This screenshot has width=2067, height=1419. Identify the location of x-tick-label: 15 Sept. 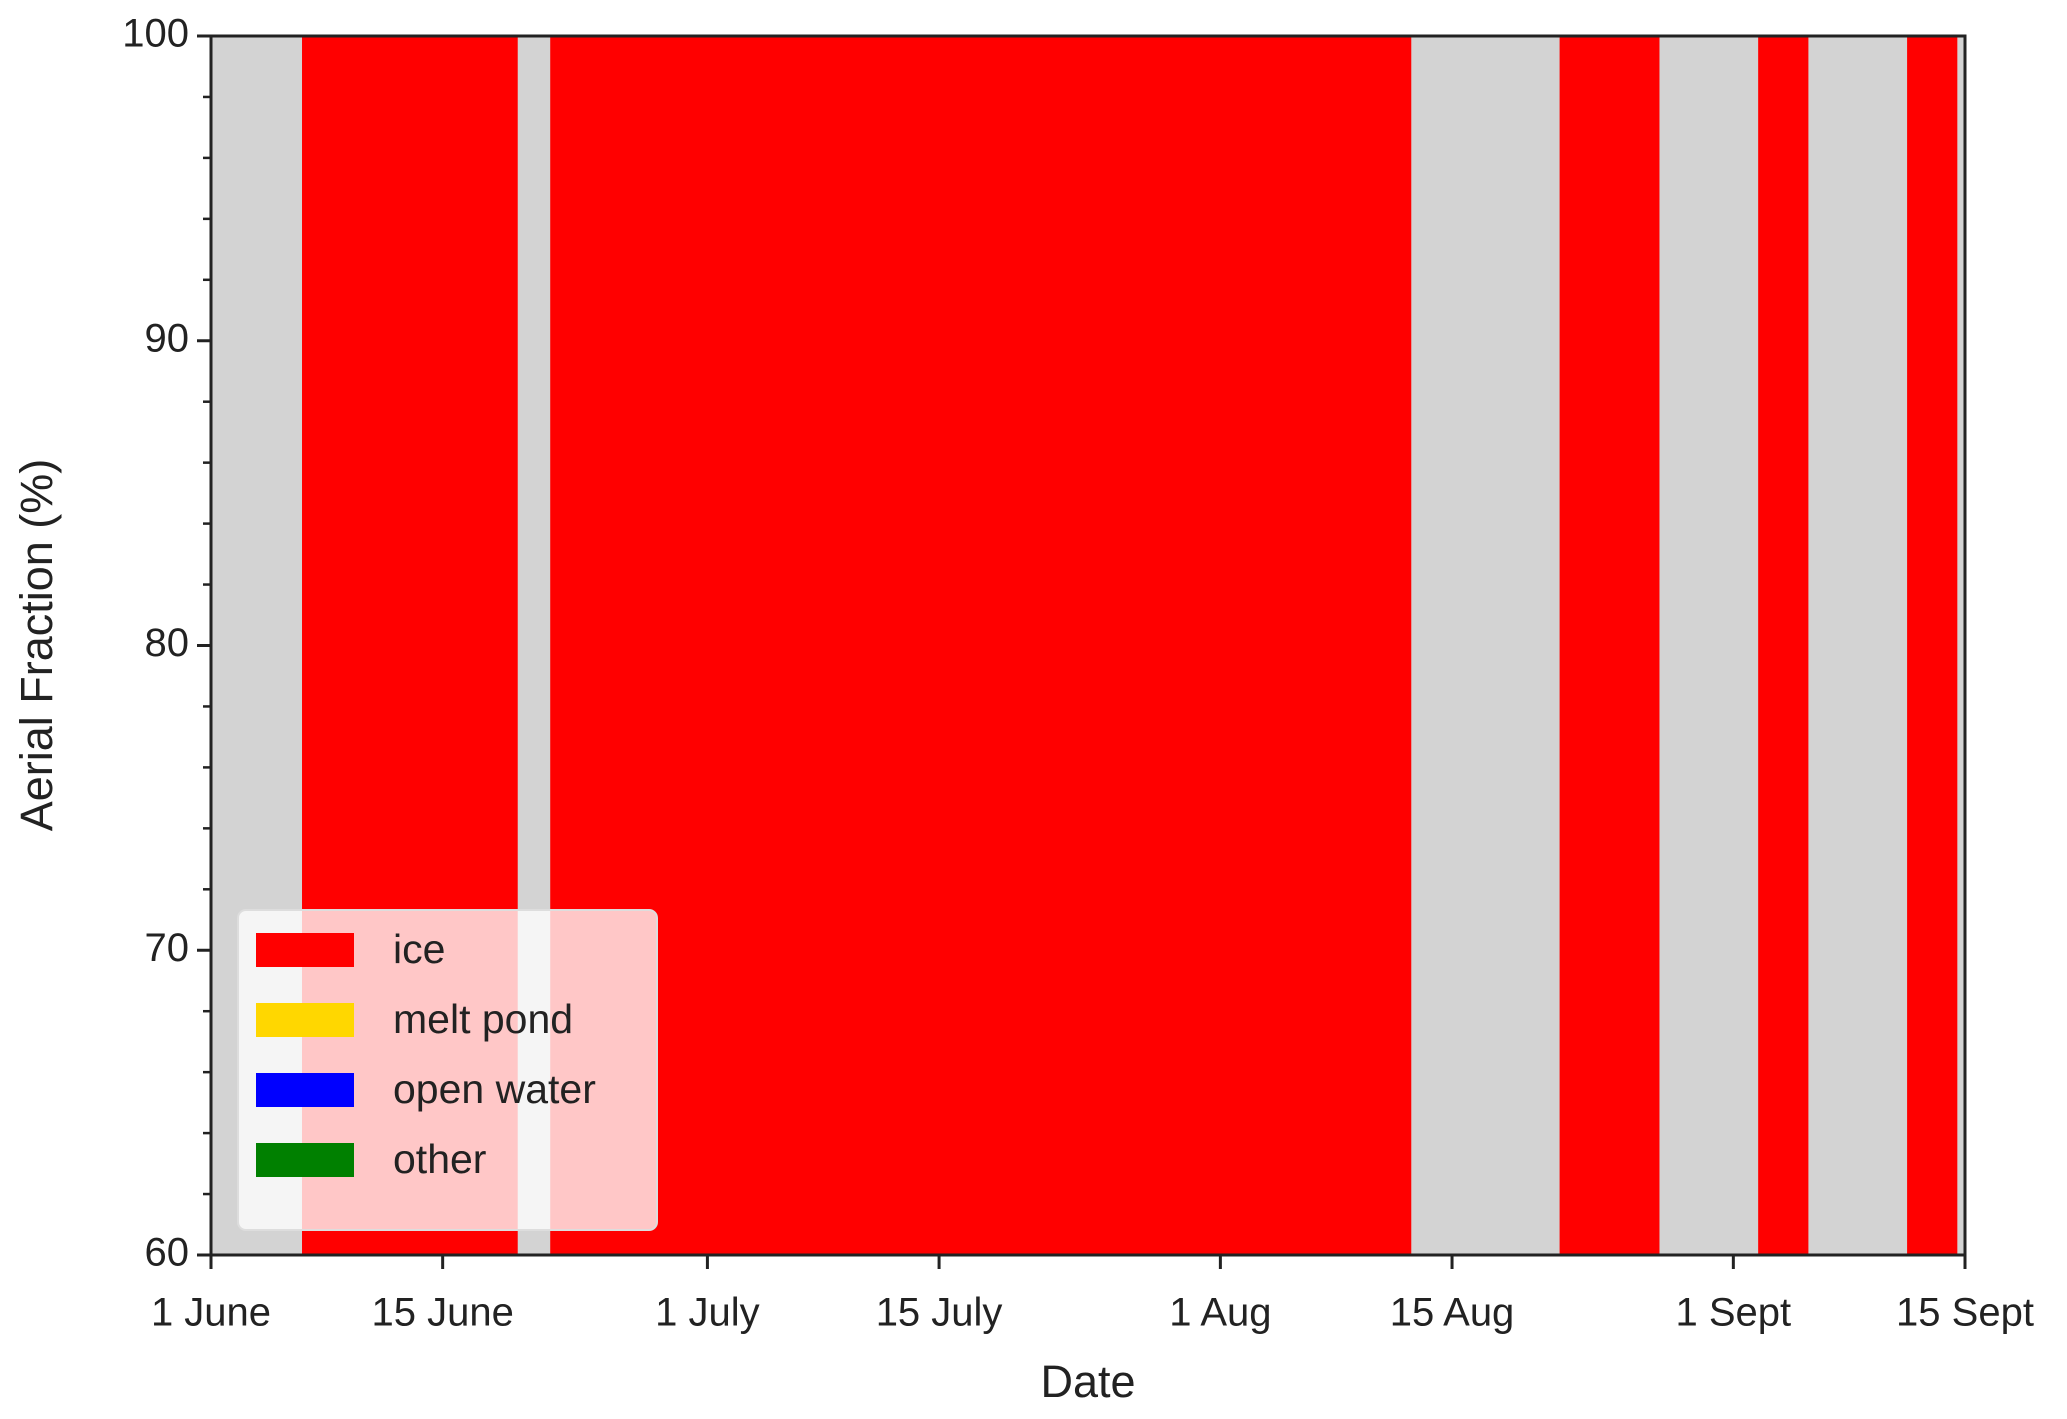
(1965, 1313).